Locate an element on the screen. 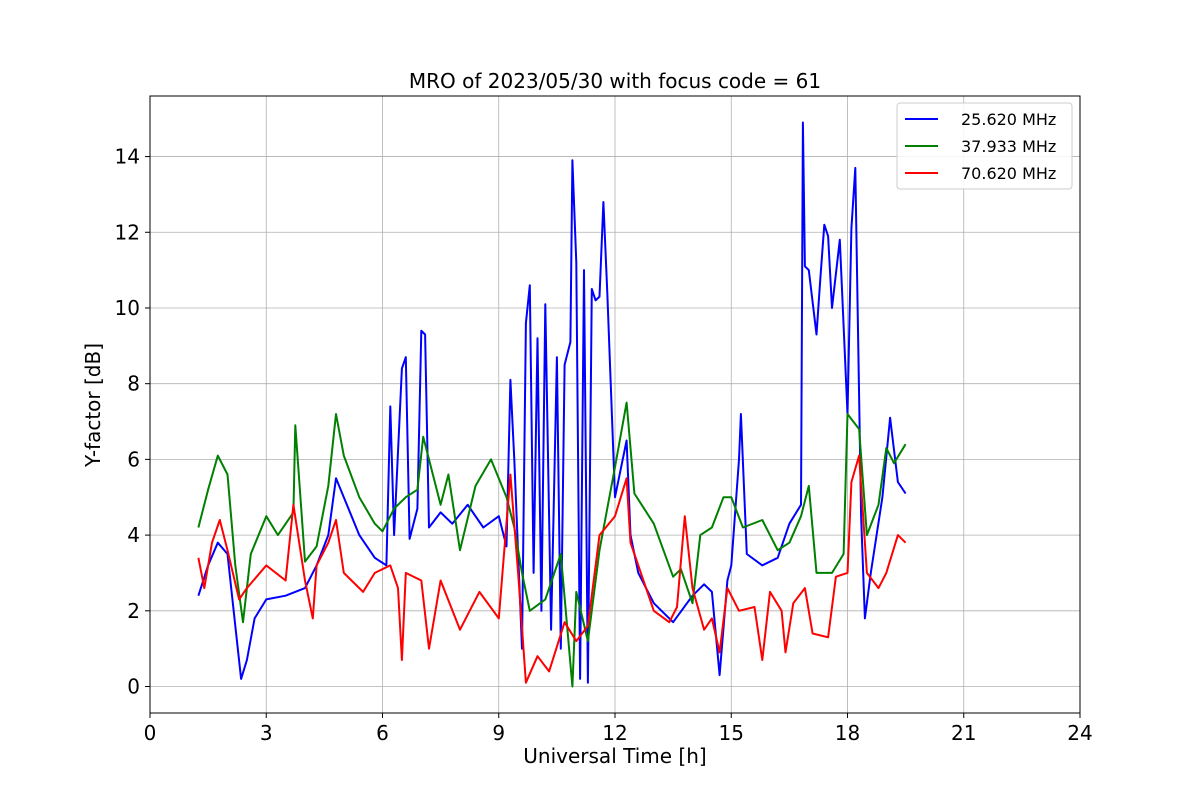 The height and width of the screenshot is (800, 1200). y-tick-label: 0 is located at coordinates (133, 687).